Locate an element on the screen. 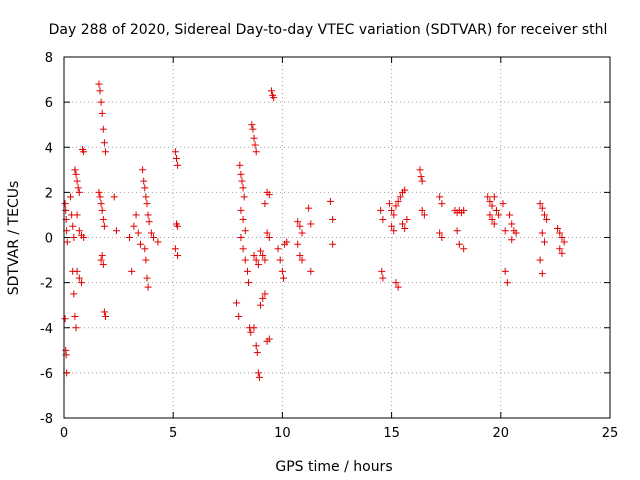 The width and height of the screenshot is (640, 480). x-tick-label: 0 is located at coordinates (64, 433).